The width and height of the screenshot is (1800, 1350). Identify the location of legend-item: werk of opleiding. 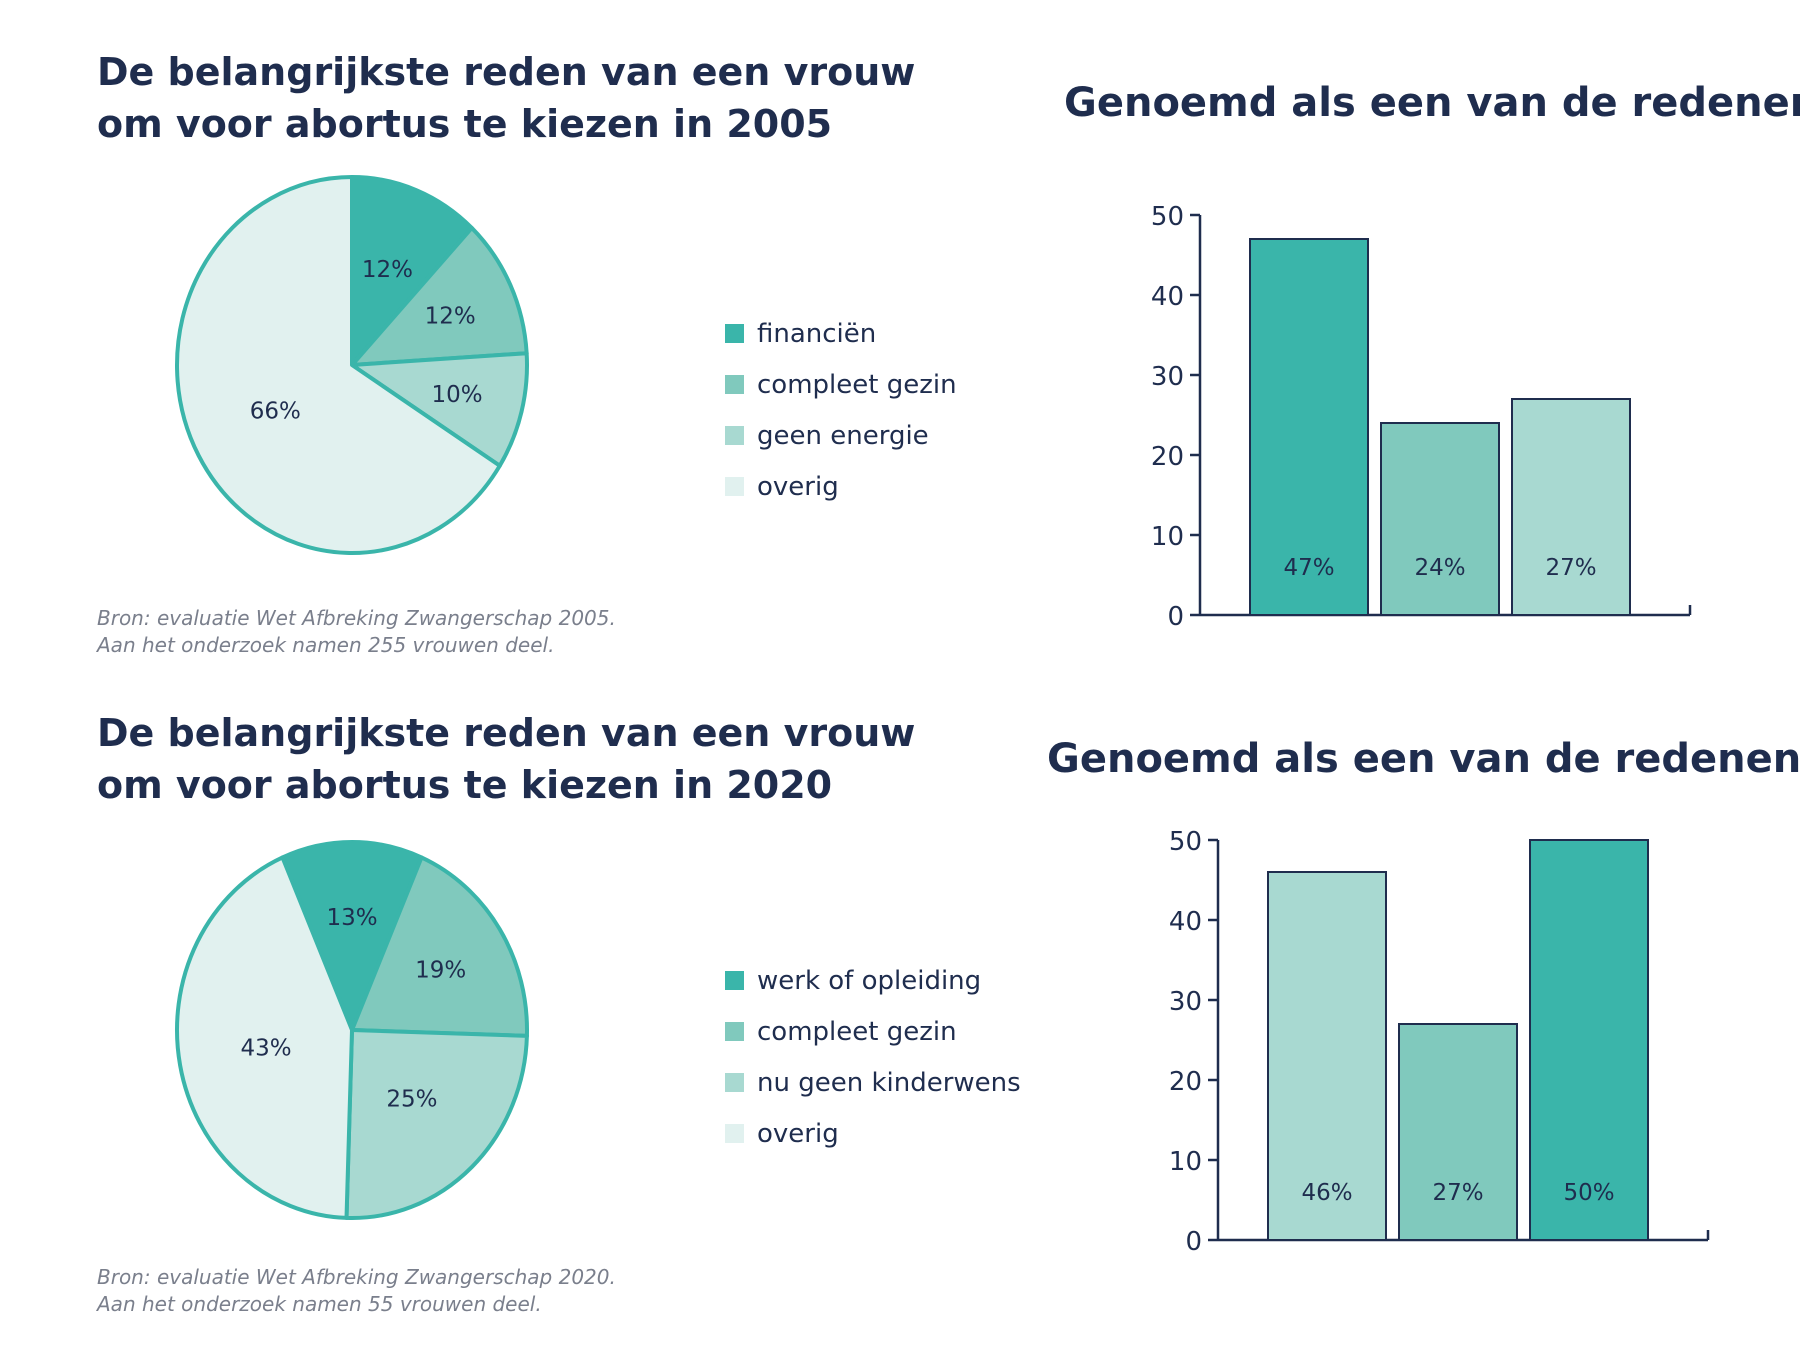
(873, 980).